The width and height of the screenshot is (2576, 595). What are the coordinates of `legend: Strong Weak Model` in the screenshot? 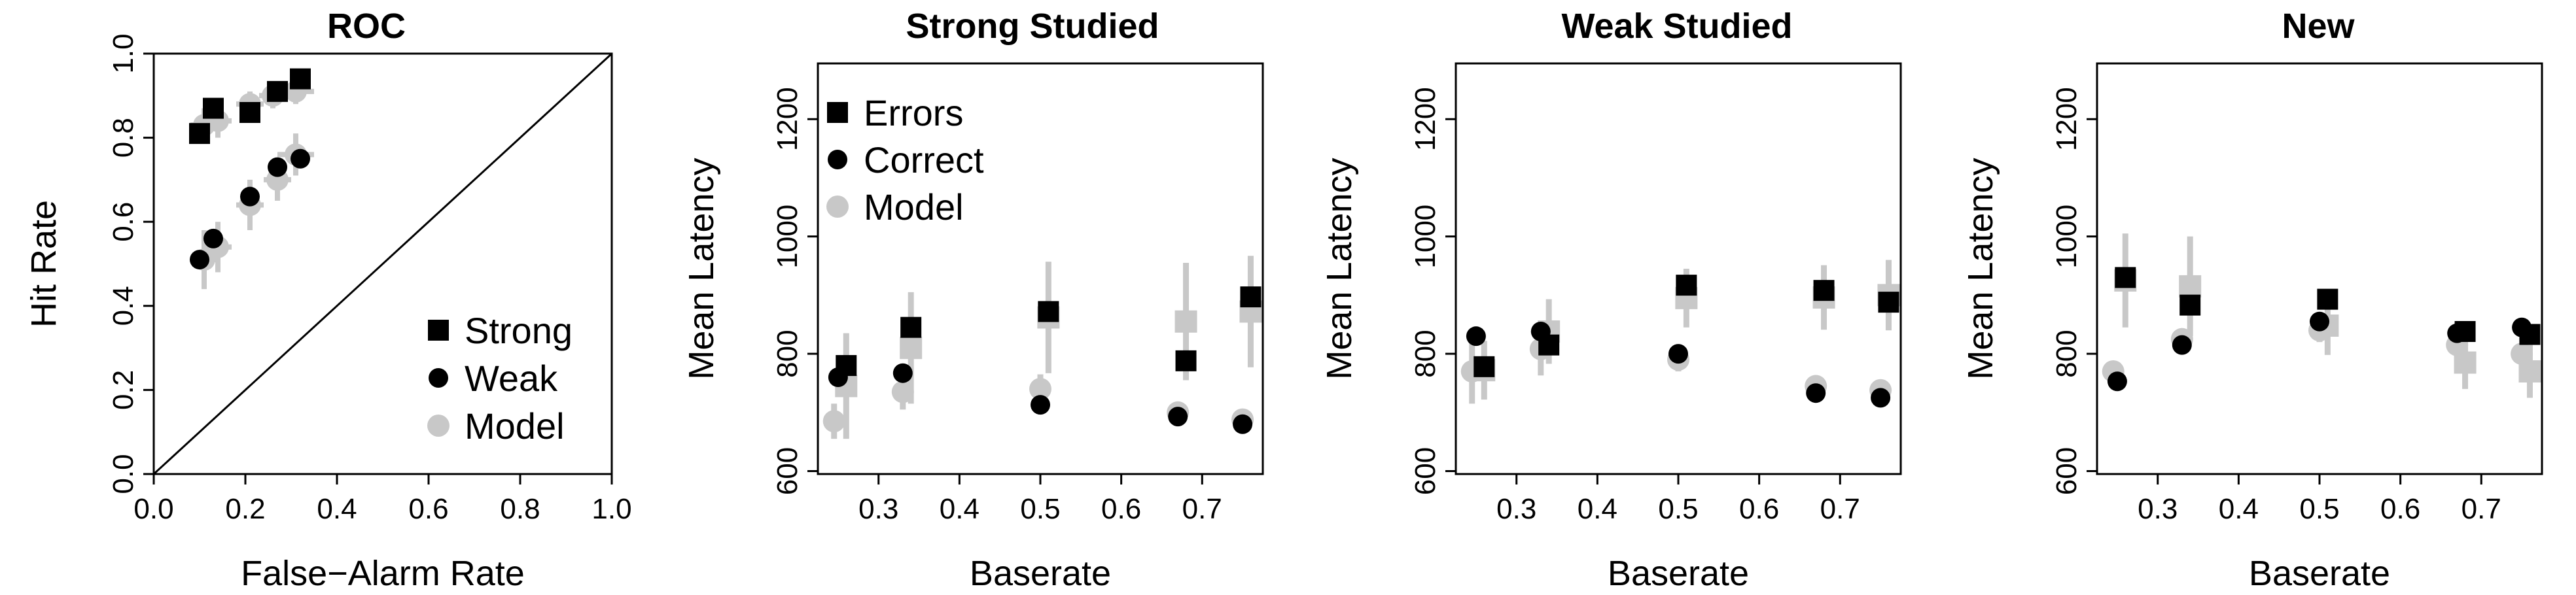 It's located at (500, 378).